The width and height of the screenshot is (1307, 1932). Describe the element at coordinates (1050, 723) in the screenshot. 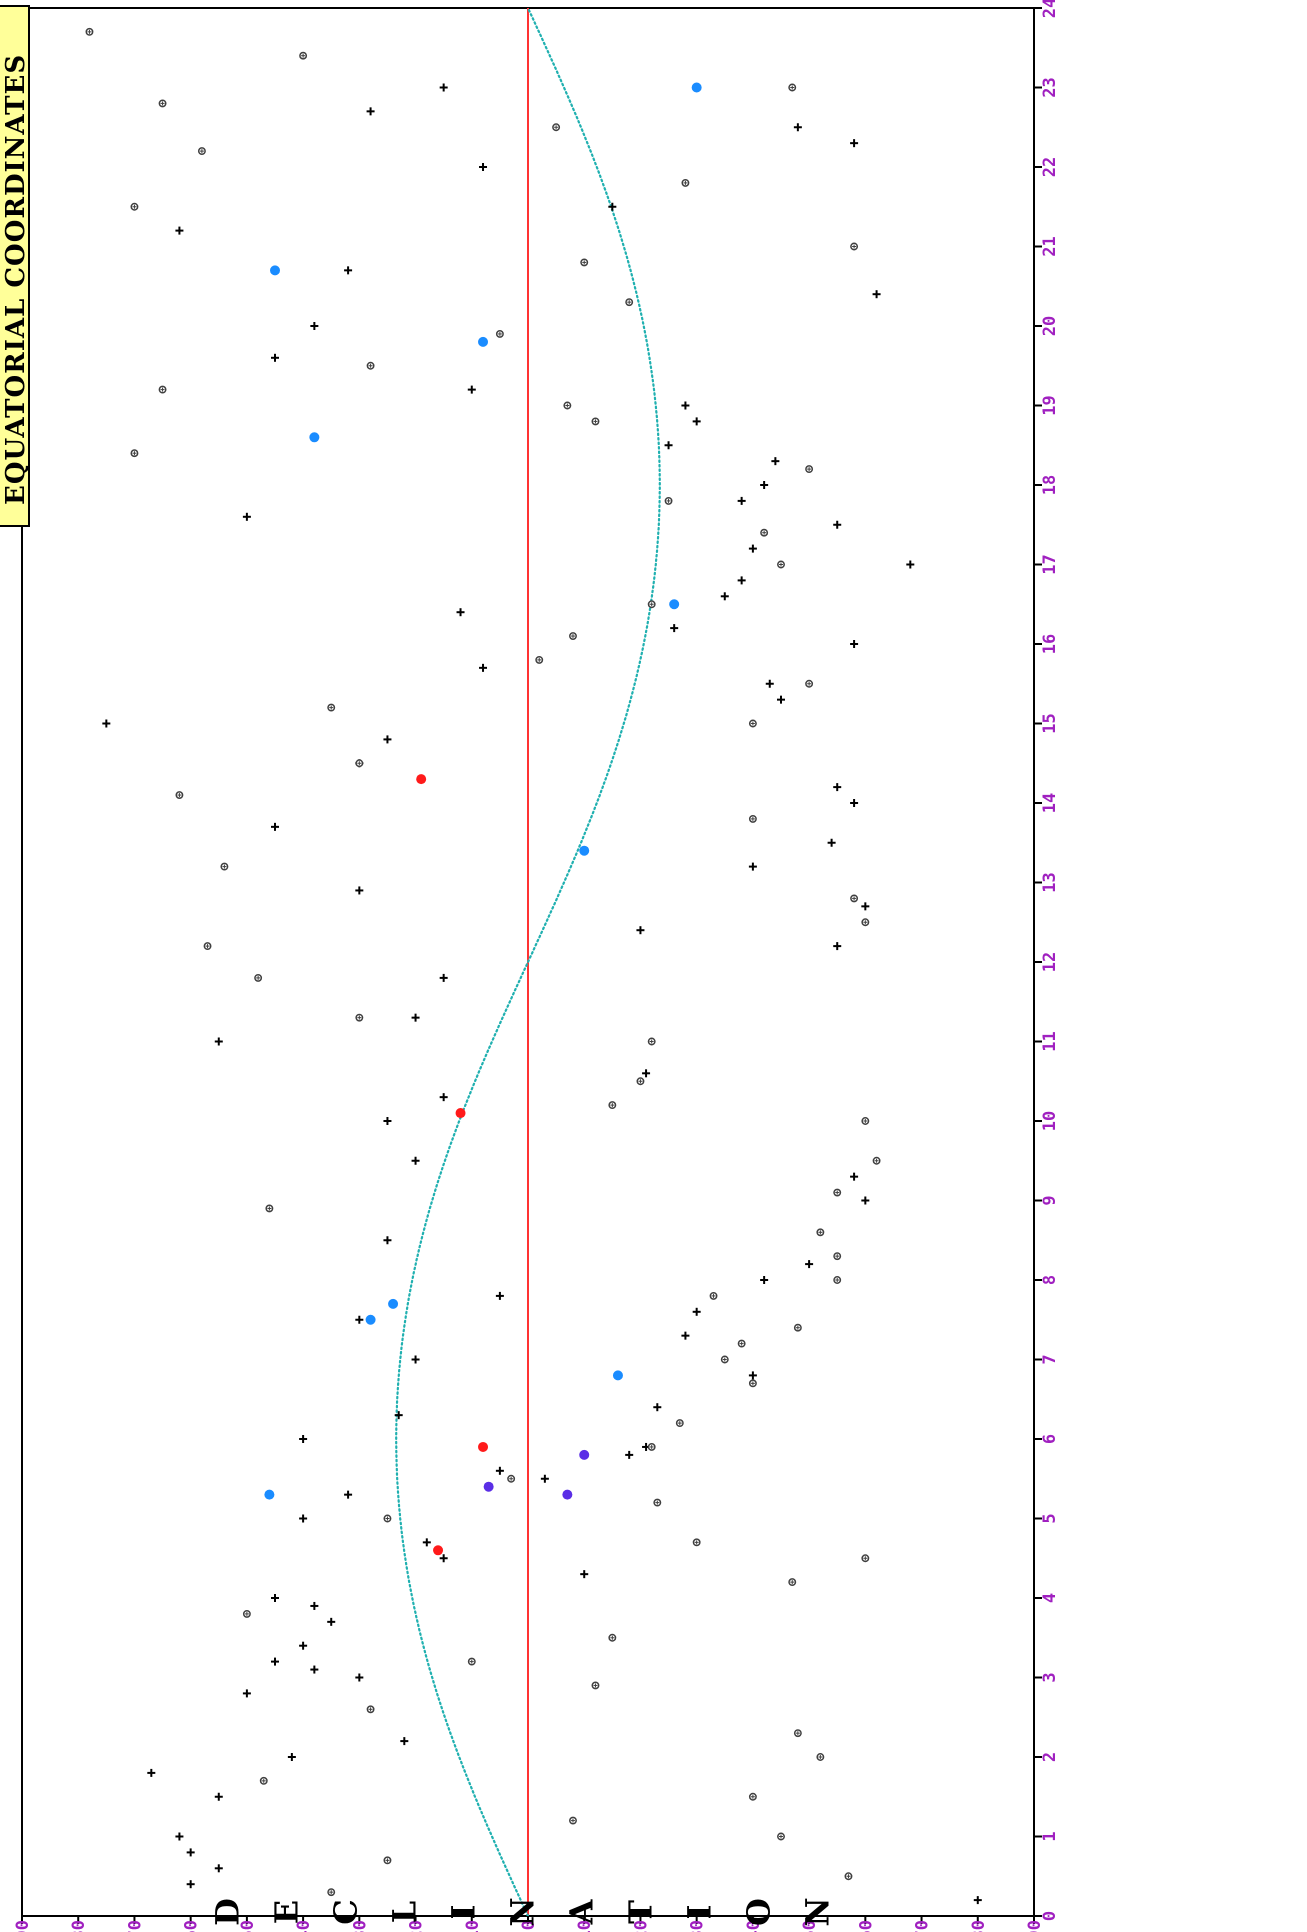

I see `ra-tick-label-15: 15` at that location.